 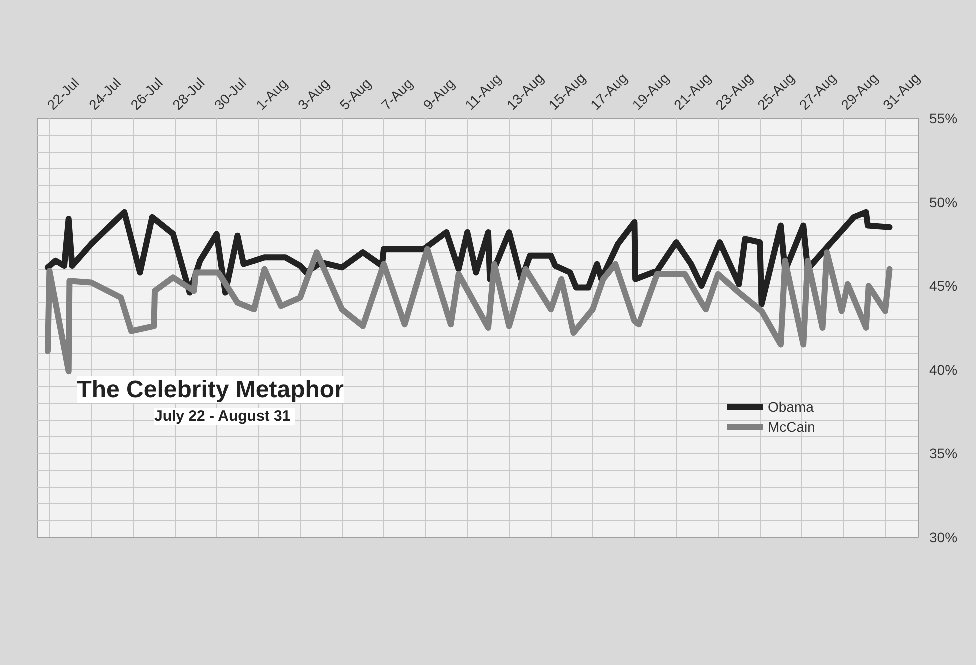 What do you see at coordinates (944, 286) in the screenshot?
I see `y-tick-label: 45%` at bounding box center [944, 286].